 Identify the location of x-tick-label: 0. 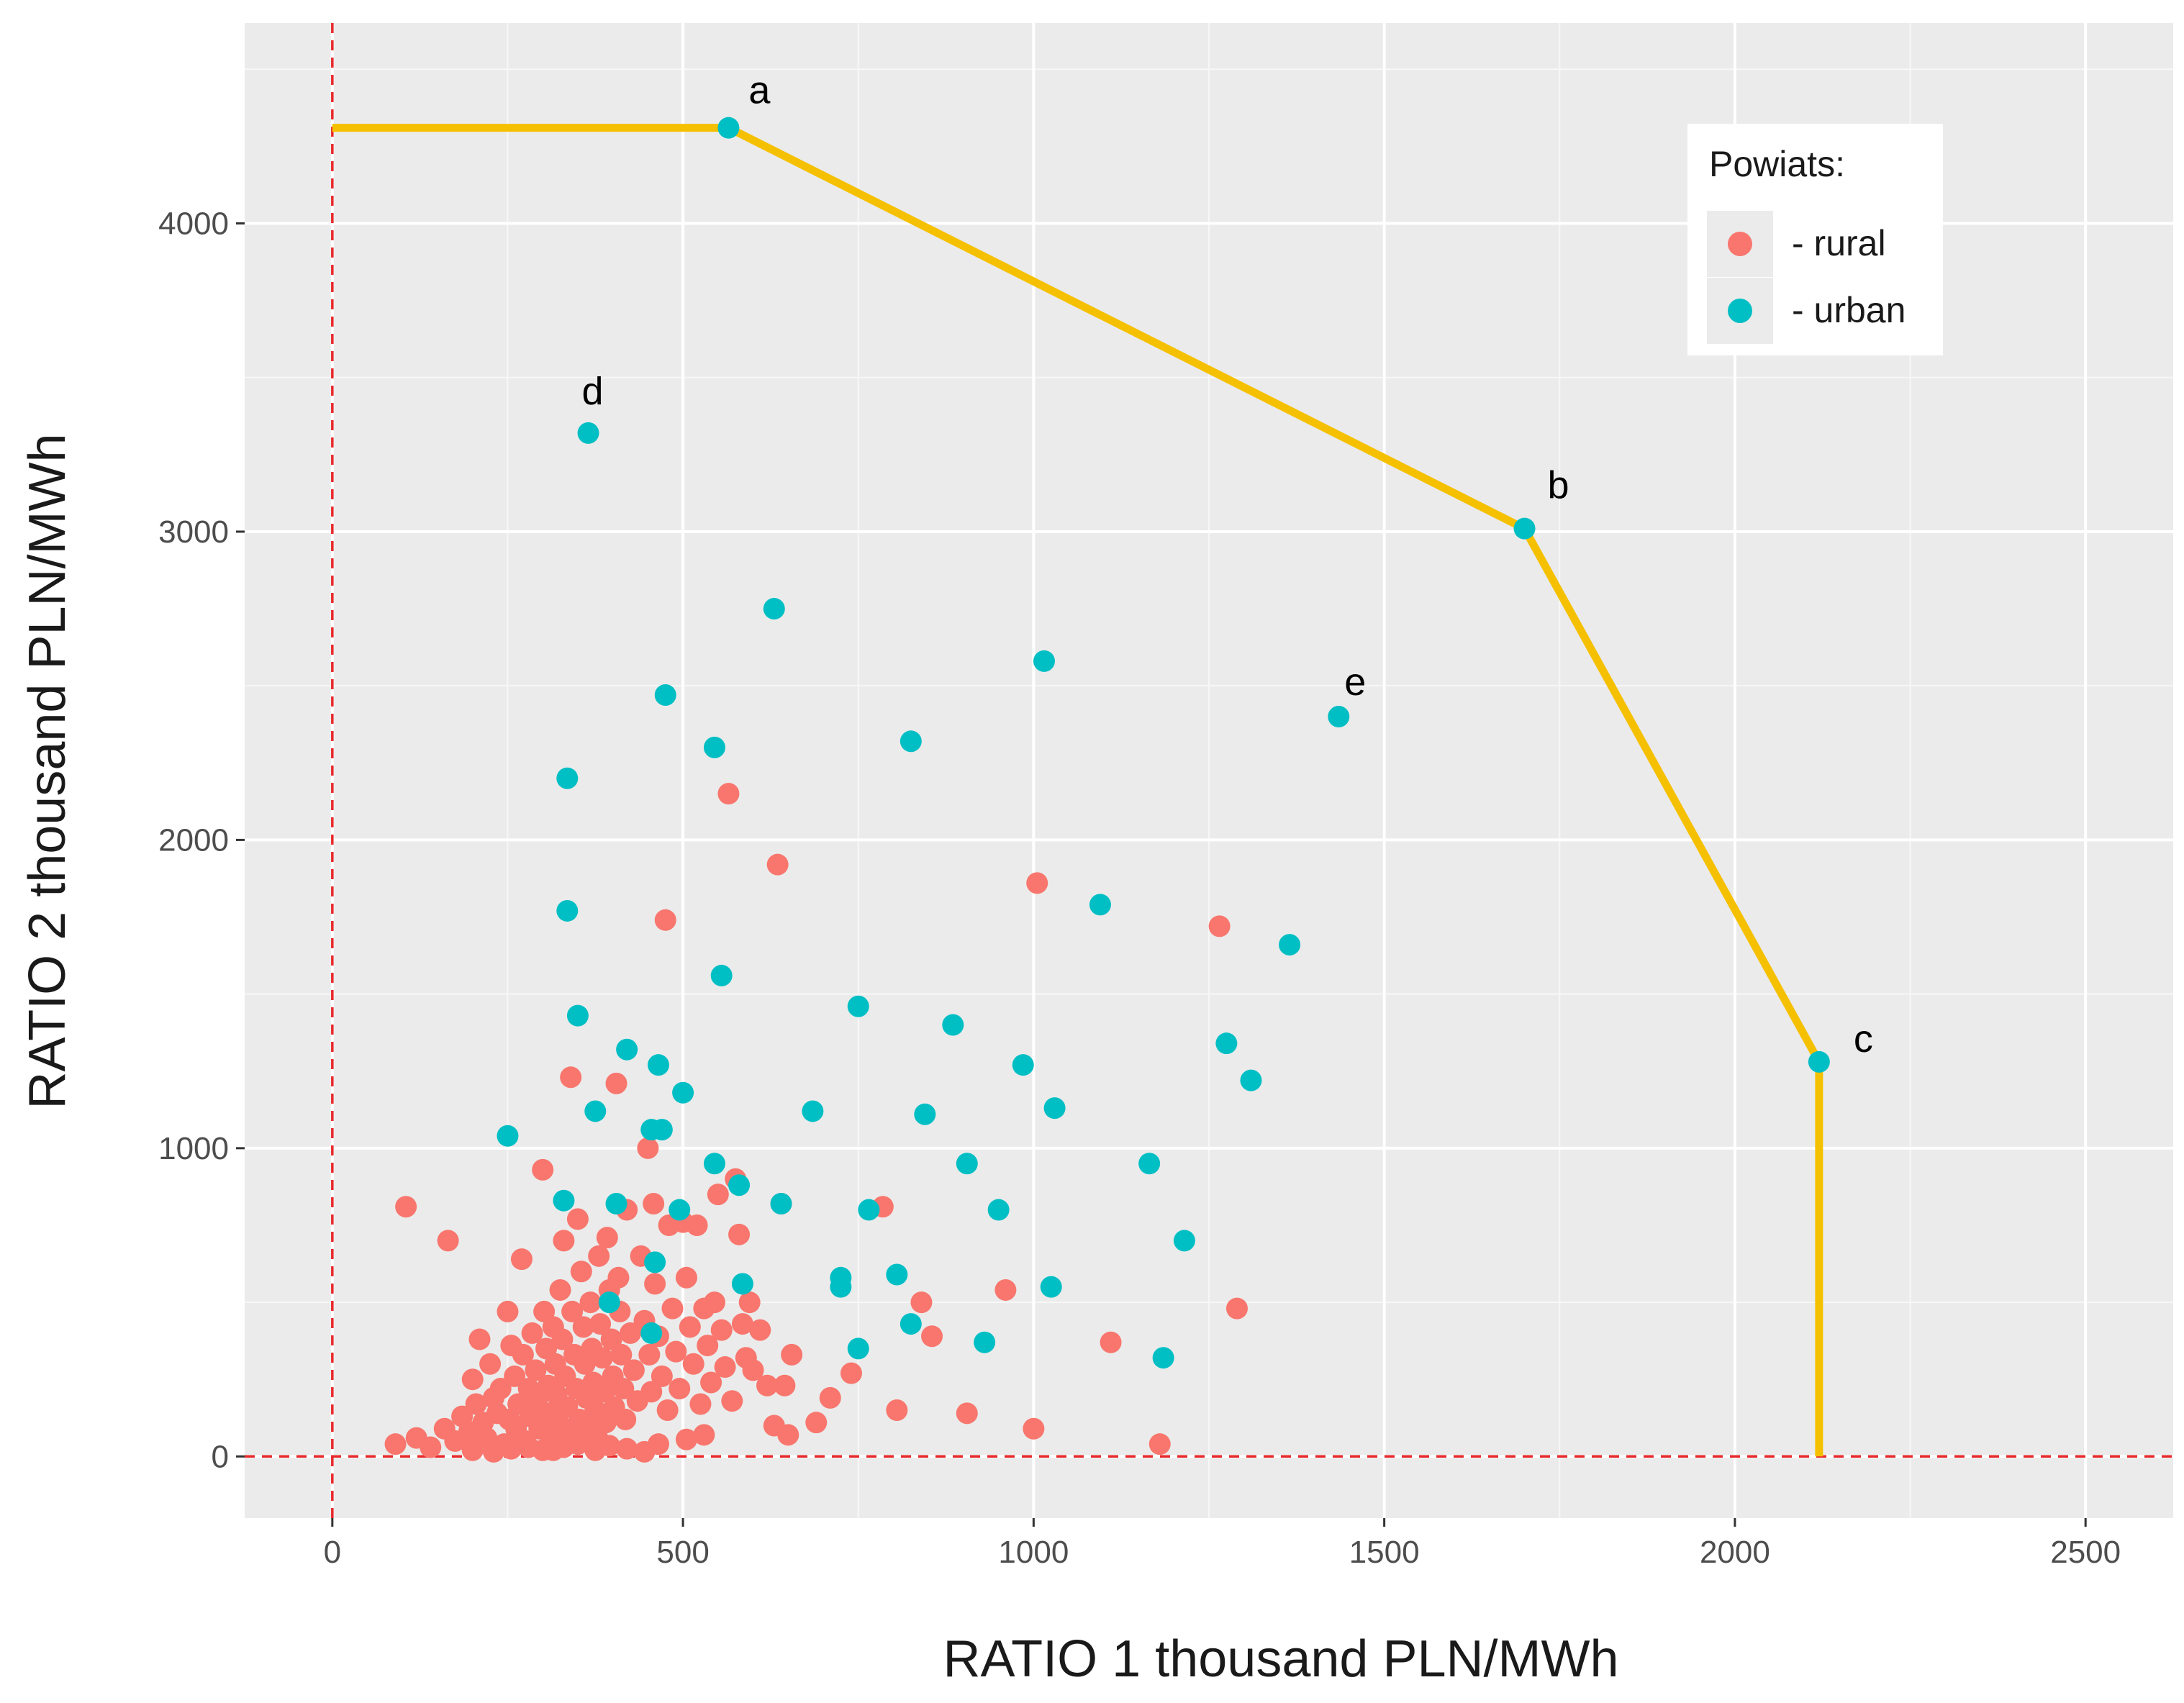
(332, 1552).